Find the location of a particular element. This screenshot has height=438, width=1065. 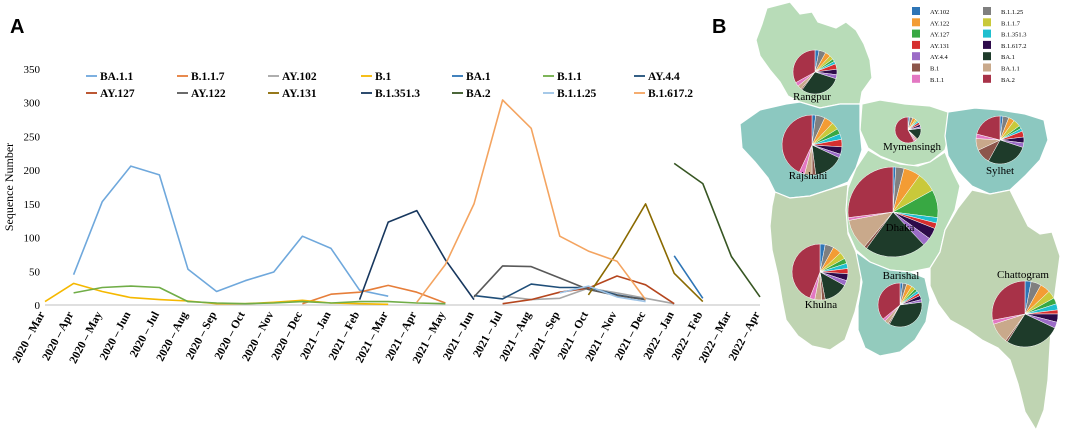

map-legend-label: AY.131 is located at coordinates (939, 46).